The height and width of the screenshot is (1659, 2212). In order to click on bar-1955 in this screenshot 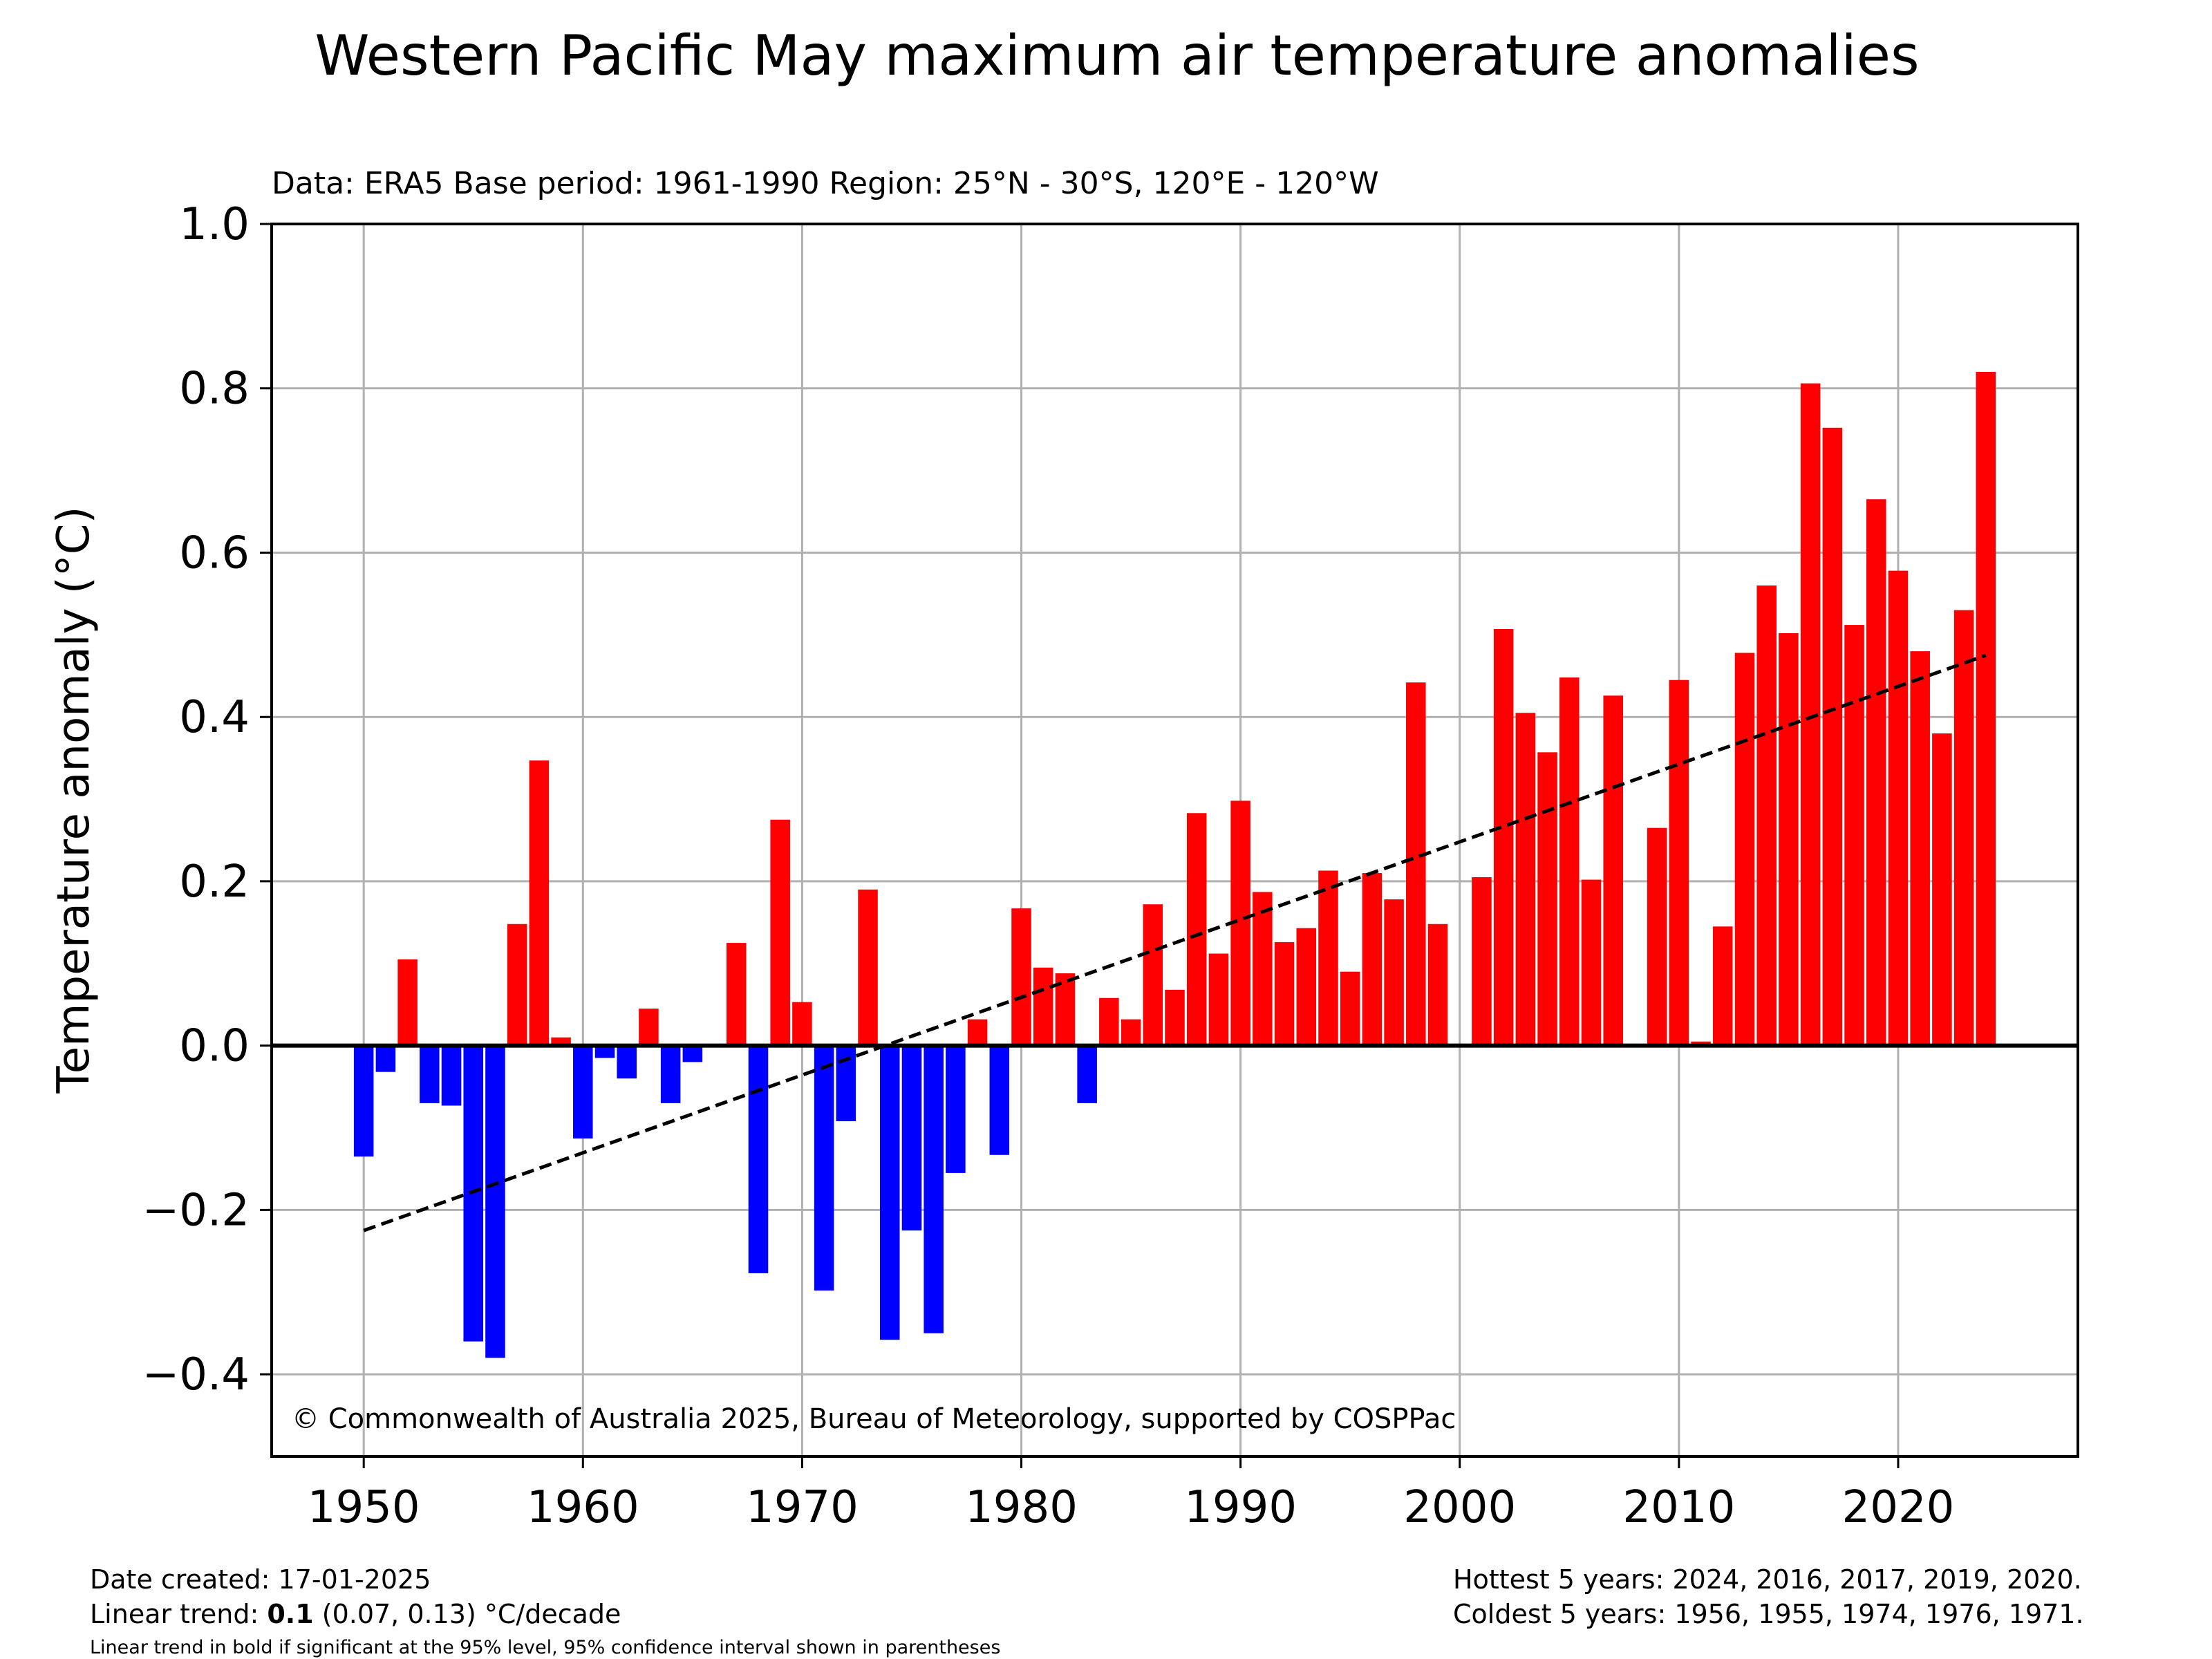, I will do `click(474, 1193)`.